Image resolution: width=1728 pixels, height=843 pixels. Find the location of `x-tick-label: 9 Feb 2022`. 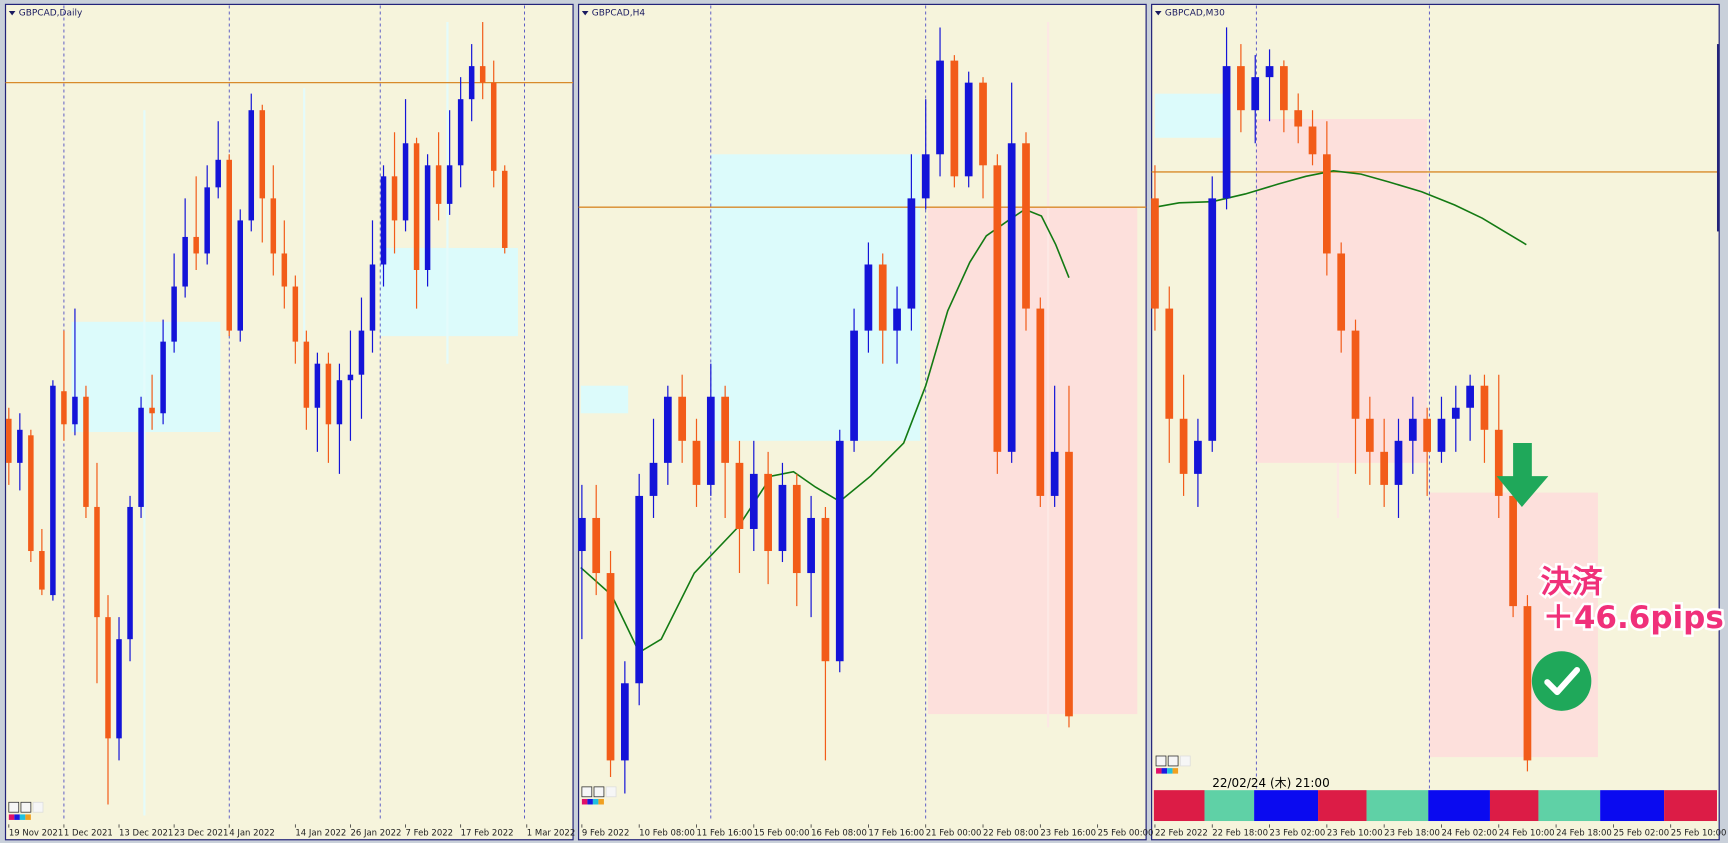

x-tick-label: 9 Feb 2022 is located at coordinates (606, 834).